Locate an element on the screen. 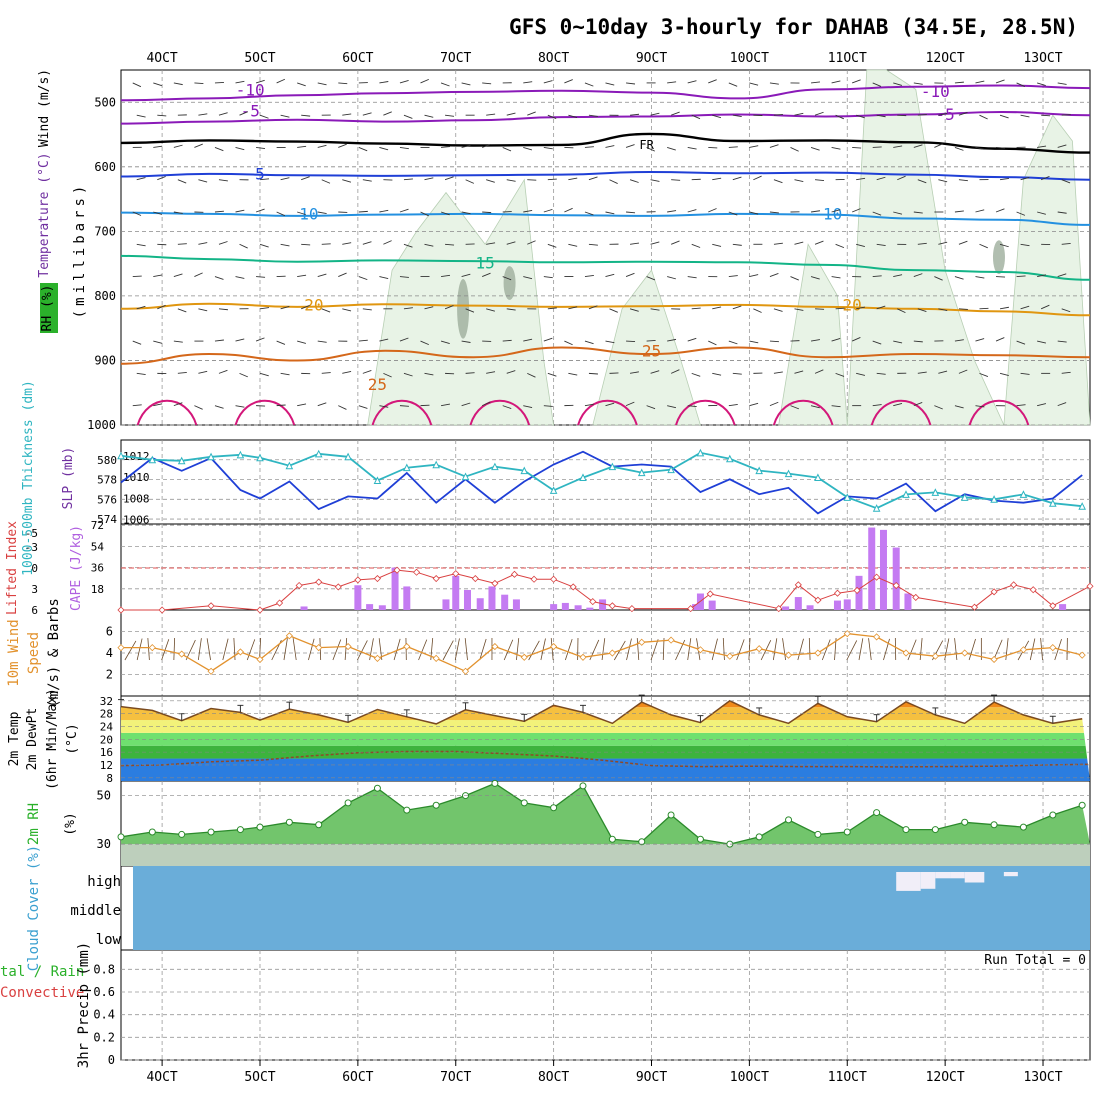 Image resolution: width=1100 pixels, height=1100 pixels. slp-tick-label: 1012 is located at coordinates (136, 456).